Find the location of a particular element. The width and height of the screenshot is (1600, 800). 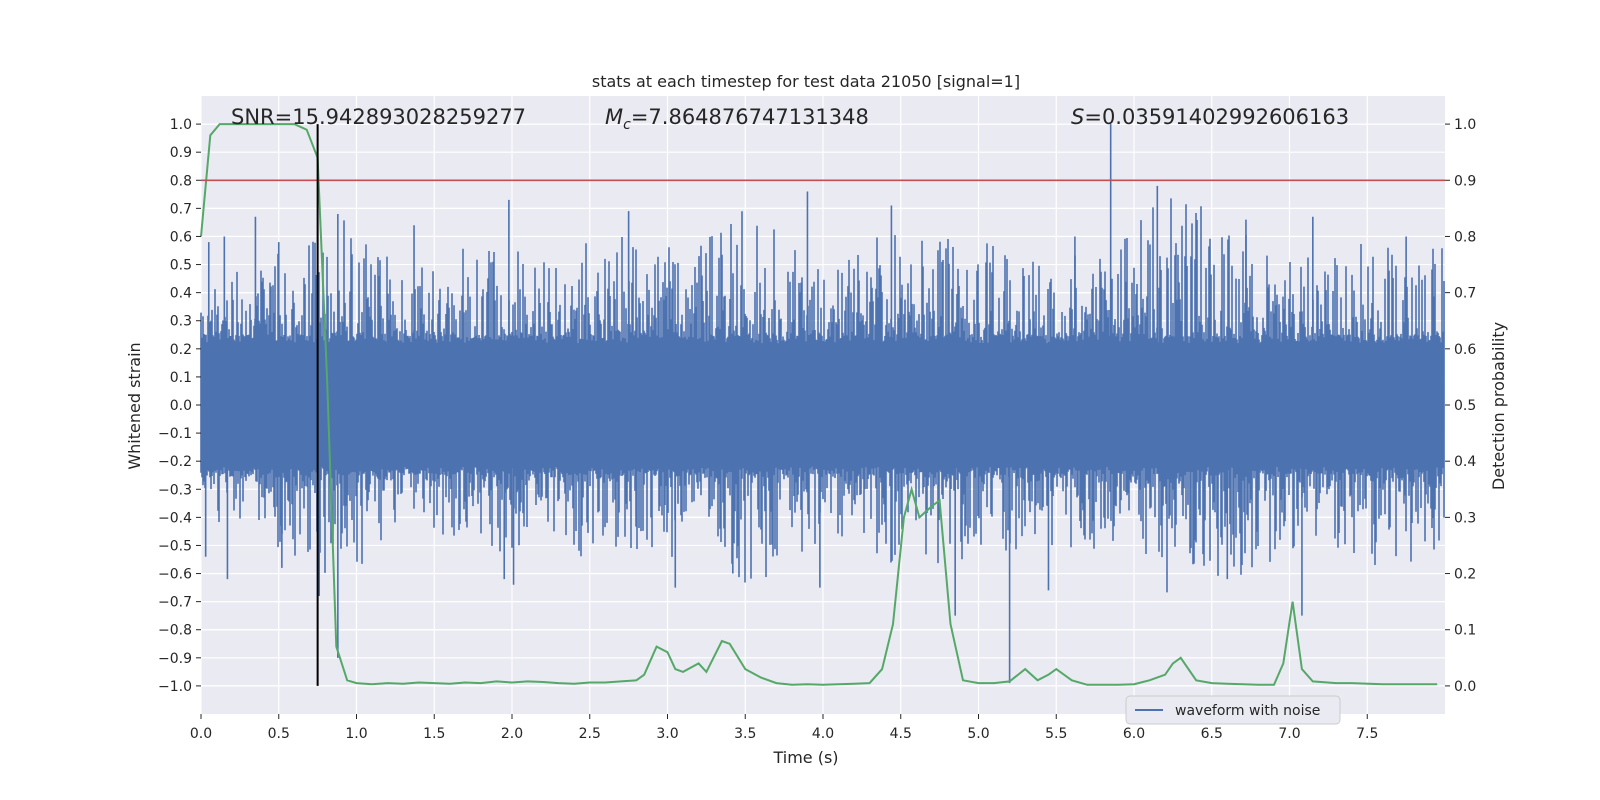

s-annotation: S=0.03591402992606163 is located at coordinates (1210, 117).